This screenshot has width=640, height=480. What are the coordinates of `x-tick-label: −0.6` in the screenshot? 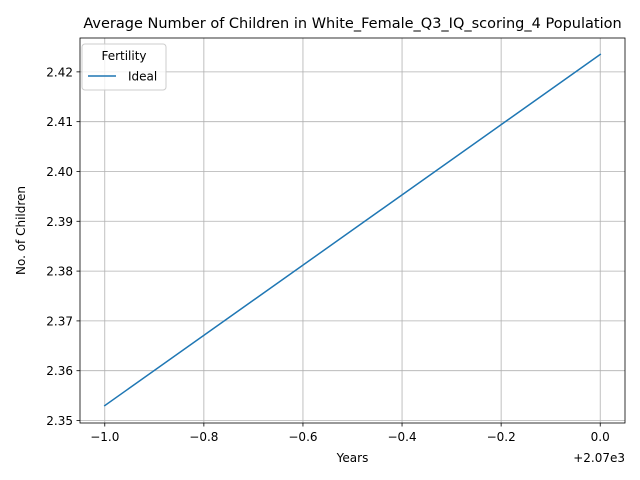 It's located at (302, 437).